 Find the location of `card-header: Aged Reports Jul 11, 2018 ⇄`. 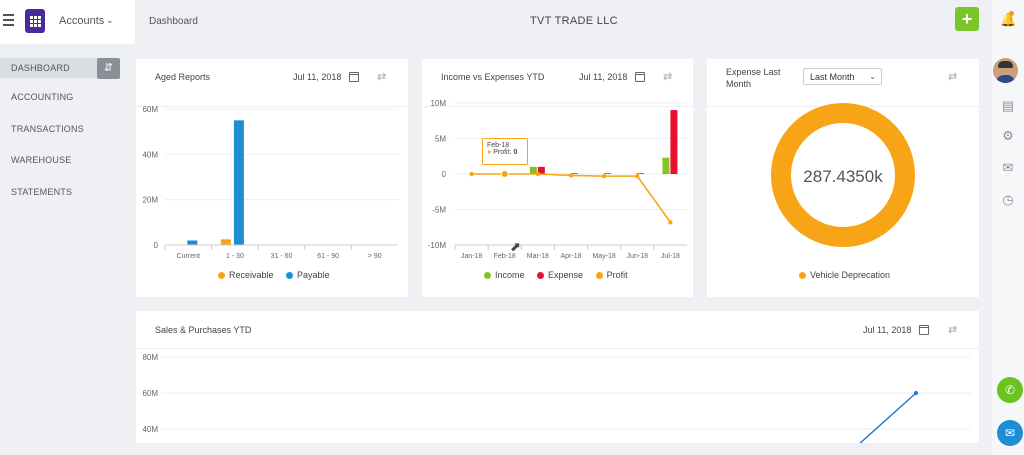

card-header: Aged Reports Jul 11, 2018 ⇄ is located at coordinates (272, 83).